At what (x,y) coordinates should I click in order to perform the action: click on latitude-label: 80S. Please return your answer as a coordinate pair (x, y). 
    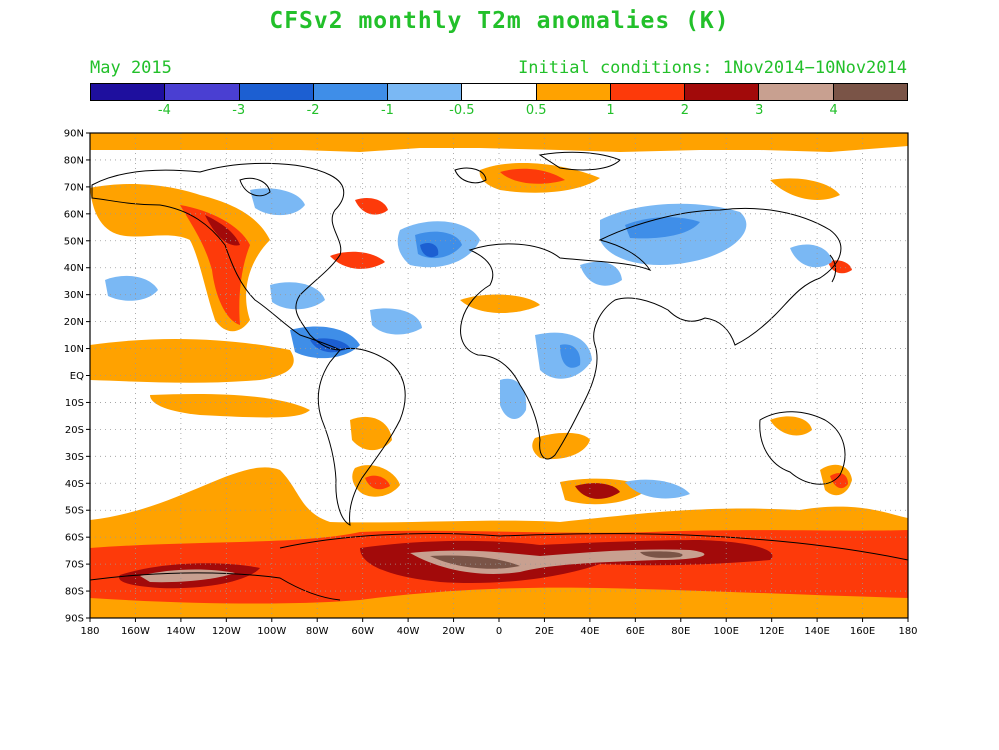
    Looking at the image, I should click on (74, 592).